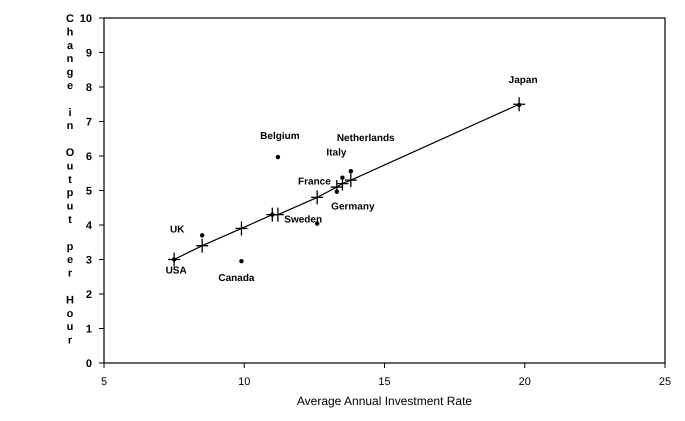  Describe the element at coordinates (315, 182) in the screenshot. I see `annotation: France` at that location.